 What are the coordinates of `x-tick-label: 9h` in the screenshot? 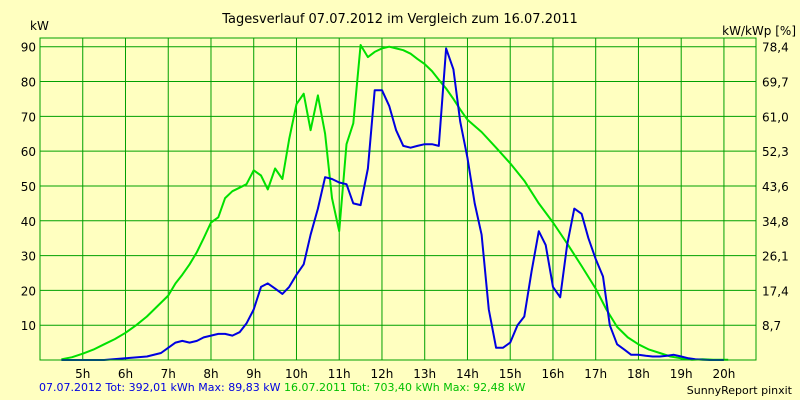 It's located at (253, 374).